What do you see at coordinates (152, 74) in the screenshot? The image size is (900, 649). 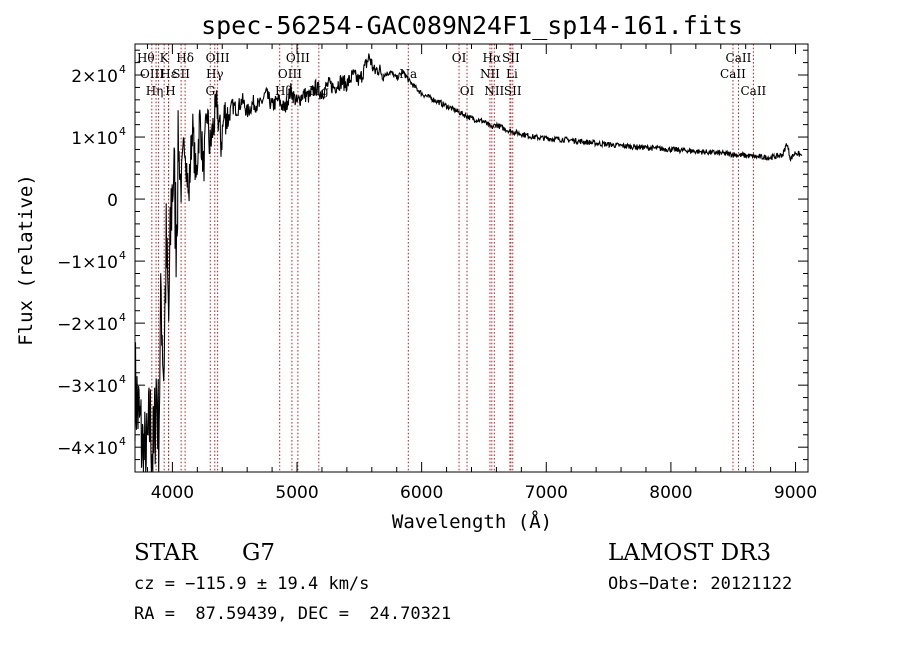 I see `line-label-1: OIII` at bounding box center [152, 74].